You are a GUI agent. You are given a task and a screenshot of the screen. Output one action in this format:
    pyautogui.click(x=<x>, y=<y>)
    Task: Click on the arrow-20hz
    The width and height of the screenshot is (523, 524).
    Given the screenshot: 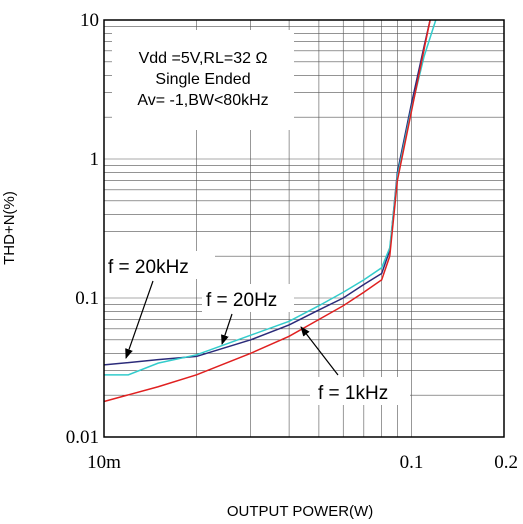 What is the action you would take?
    pyautogui.click(x=227, y=329)
    